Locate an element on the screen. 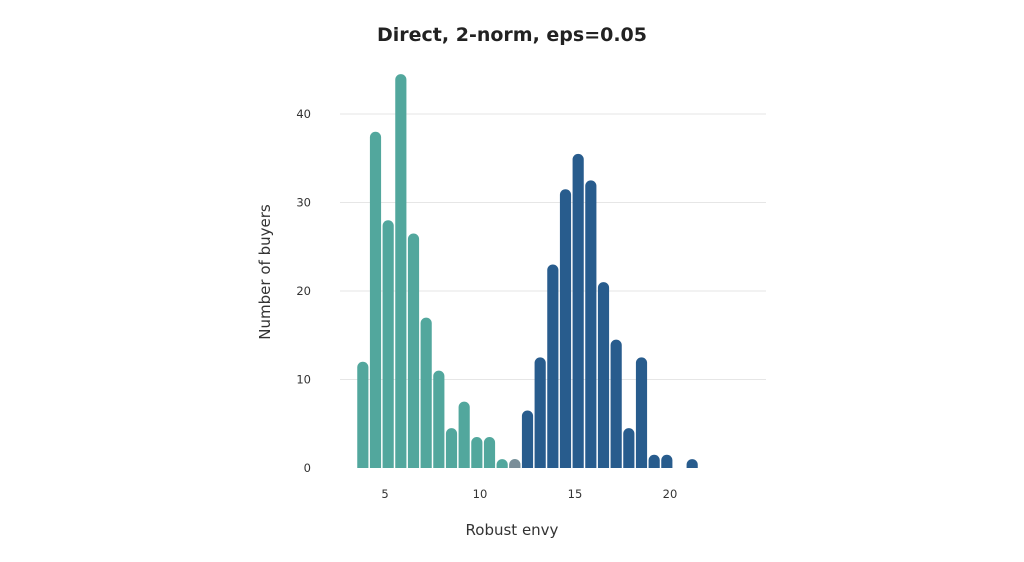  x-tick-label: 15 is located at coordinates (575, 494).